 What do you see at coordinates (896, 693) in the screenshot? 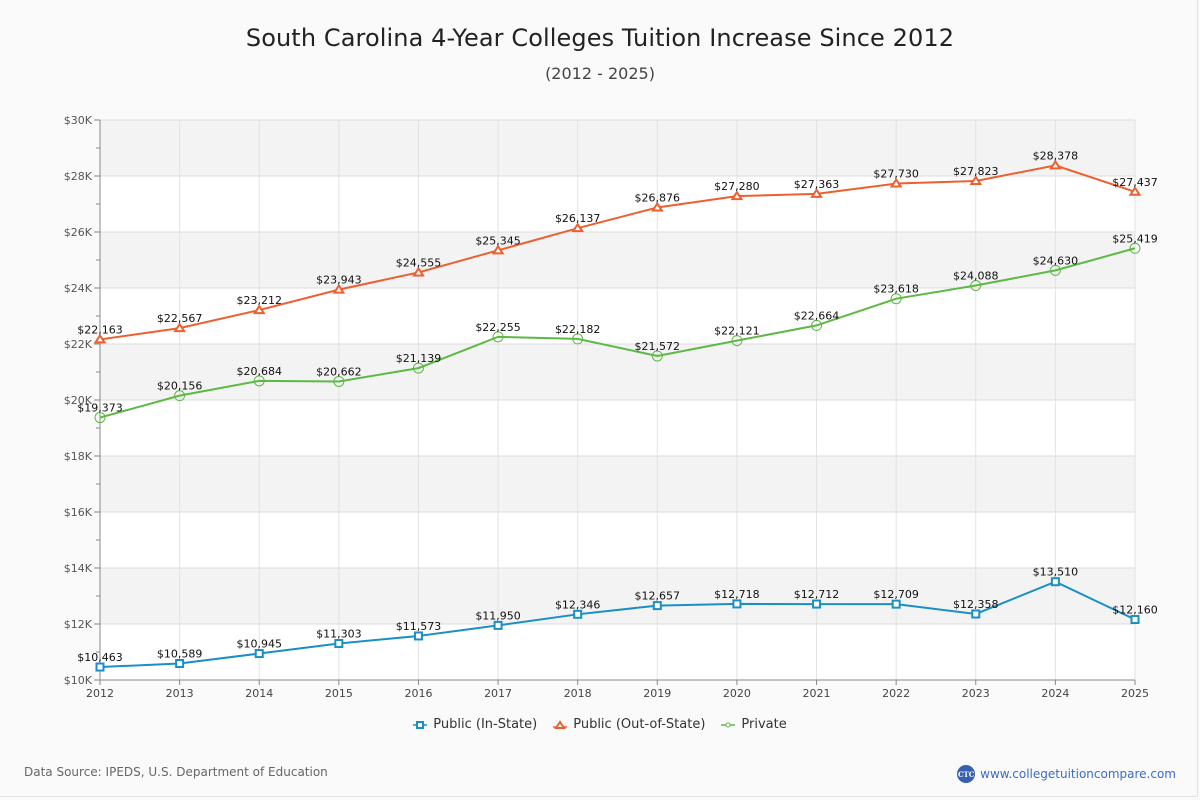
I see `x-tick-label: 2022` at bounding box center [896, 693].